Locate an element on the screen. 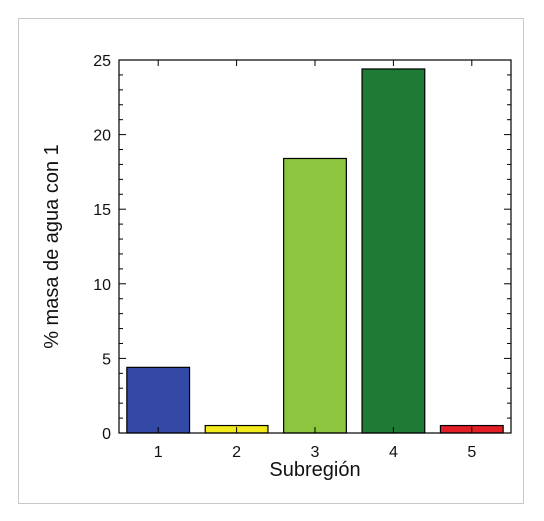 Image resolution: width=544 pixels, height=521 pixels. y-axis-label: % masa de agua con 1 is located at coordinates (52, 246).